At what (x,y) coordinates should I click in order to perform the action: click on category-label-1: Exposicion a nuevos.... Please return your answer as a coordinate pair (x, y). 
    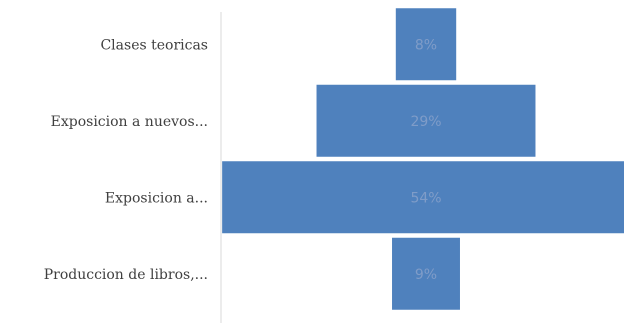
    Looking at the image, I should click on (129, 122).